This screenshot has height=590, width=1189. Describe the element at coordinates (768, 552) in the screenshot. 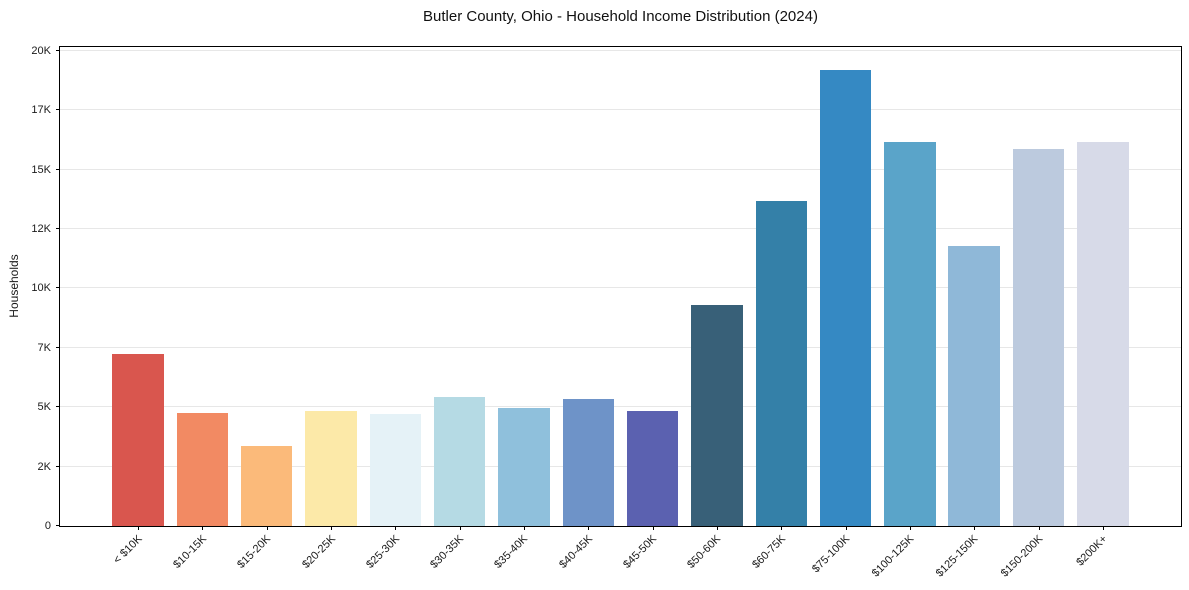

I see `x-tick-label: $60-75K` at that location.